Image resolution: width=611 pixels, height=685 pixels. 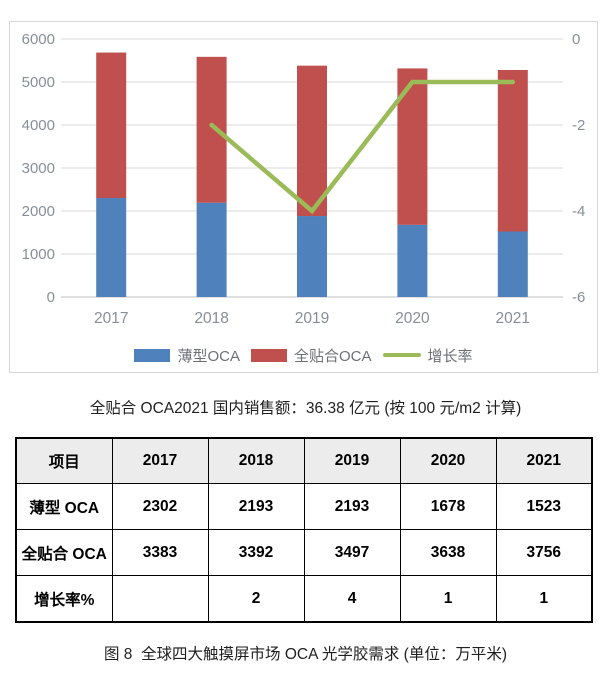 What do you see at coordinates (160, 506) in the screenshot?
I see `table-cell: 2302` at bounding box center [160, 506].